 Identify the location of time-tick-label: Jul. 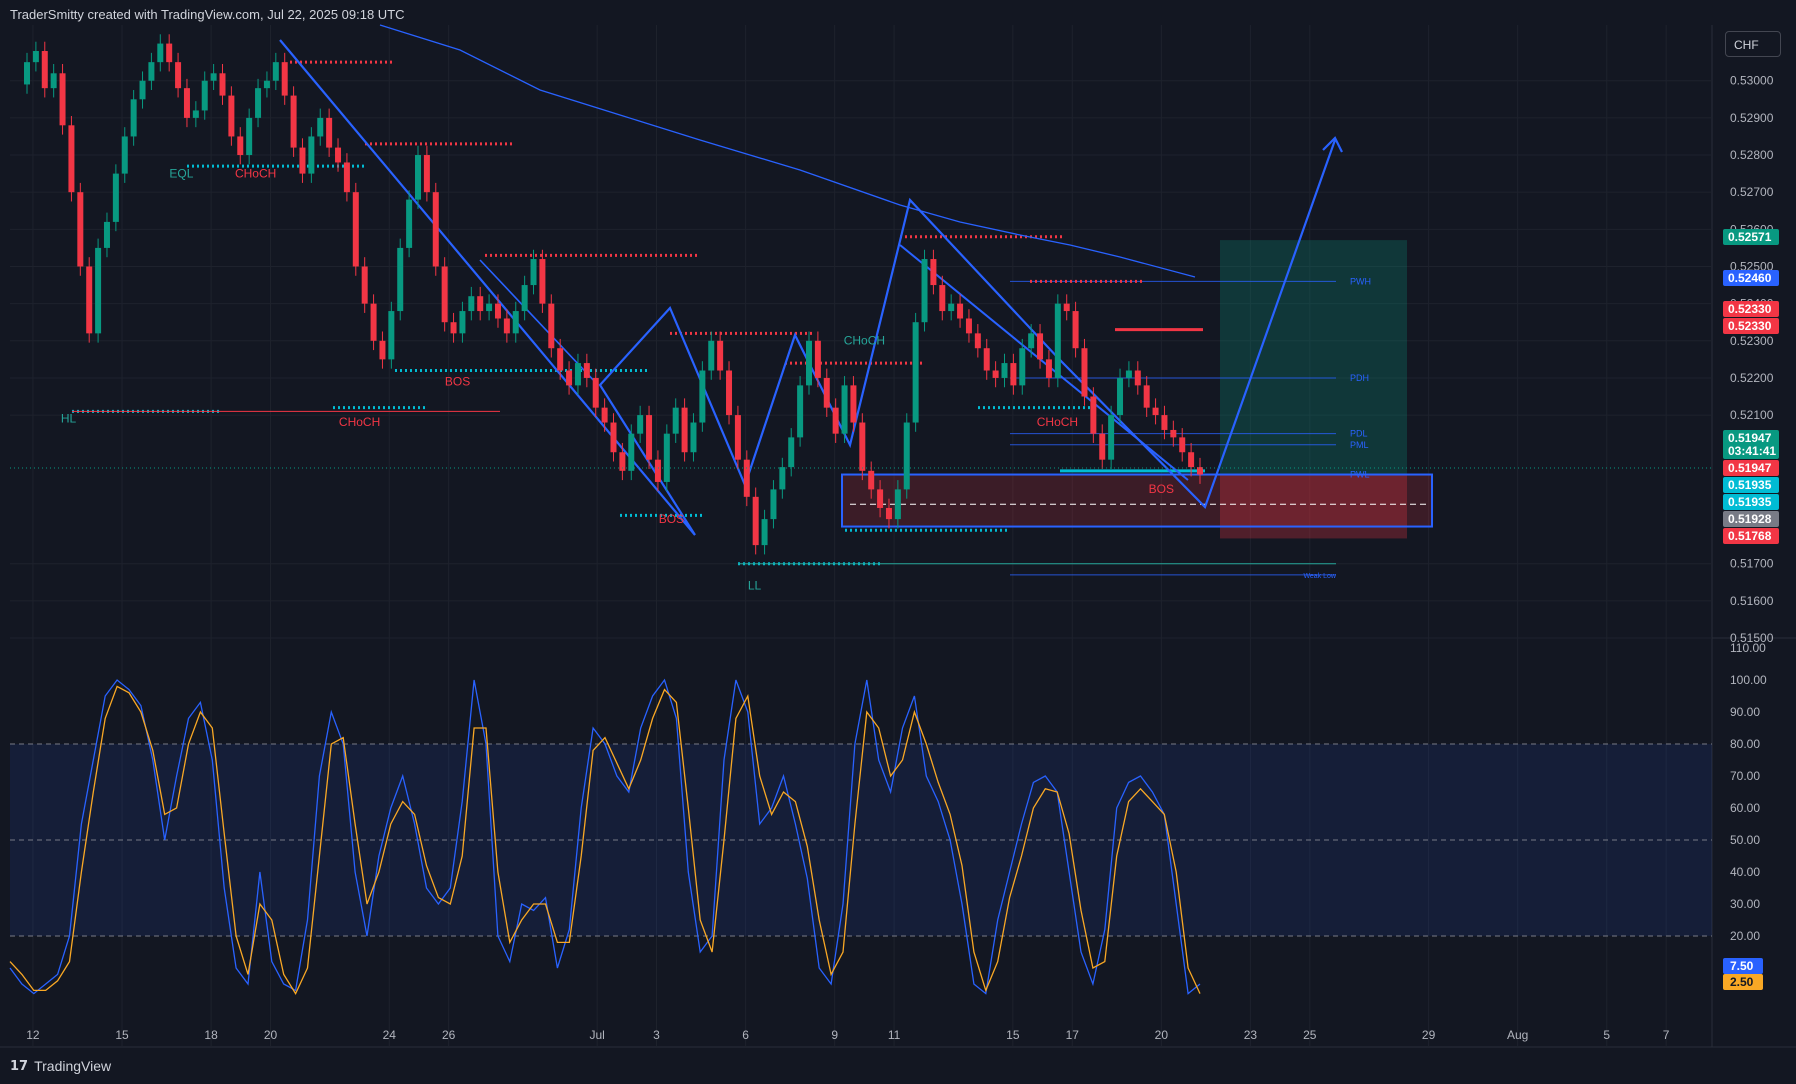
(596, 1035).